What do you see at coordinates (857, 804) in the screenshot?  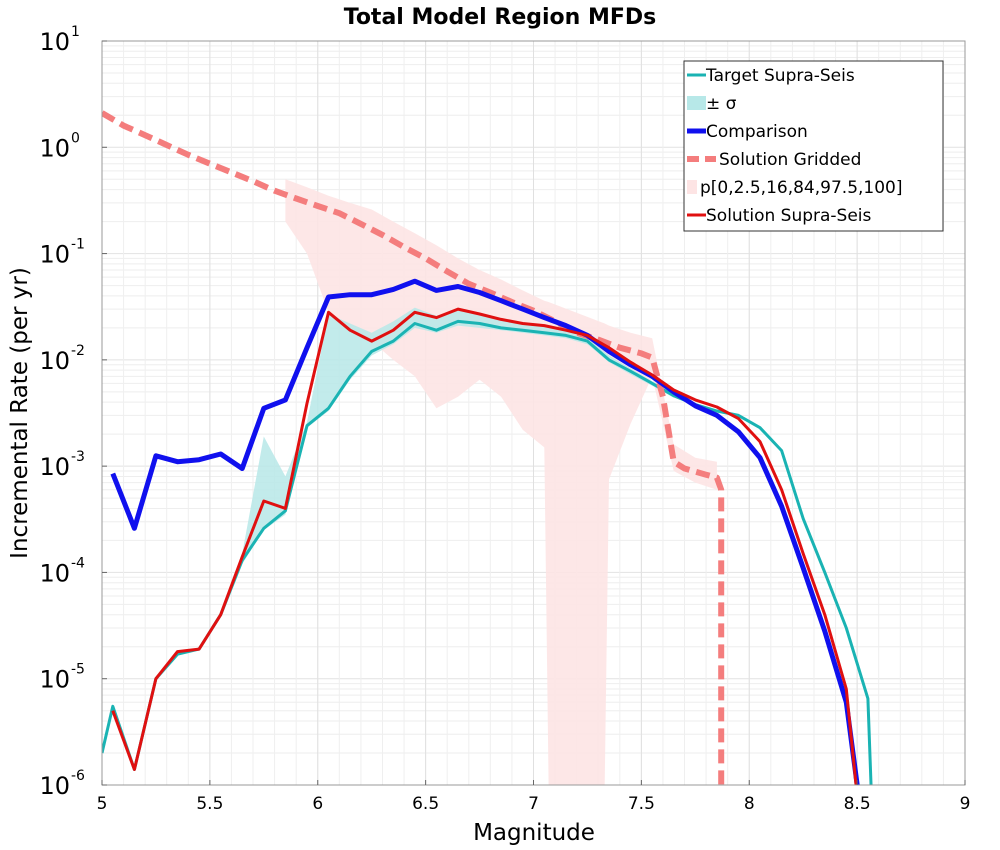 I see `x-tick-label: 8.5` at bounding box center [857, 804].